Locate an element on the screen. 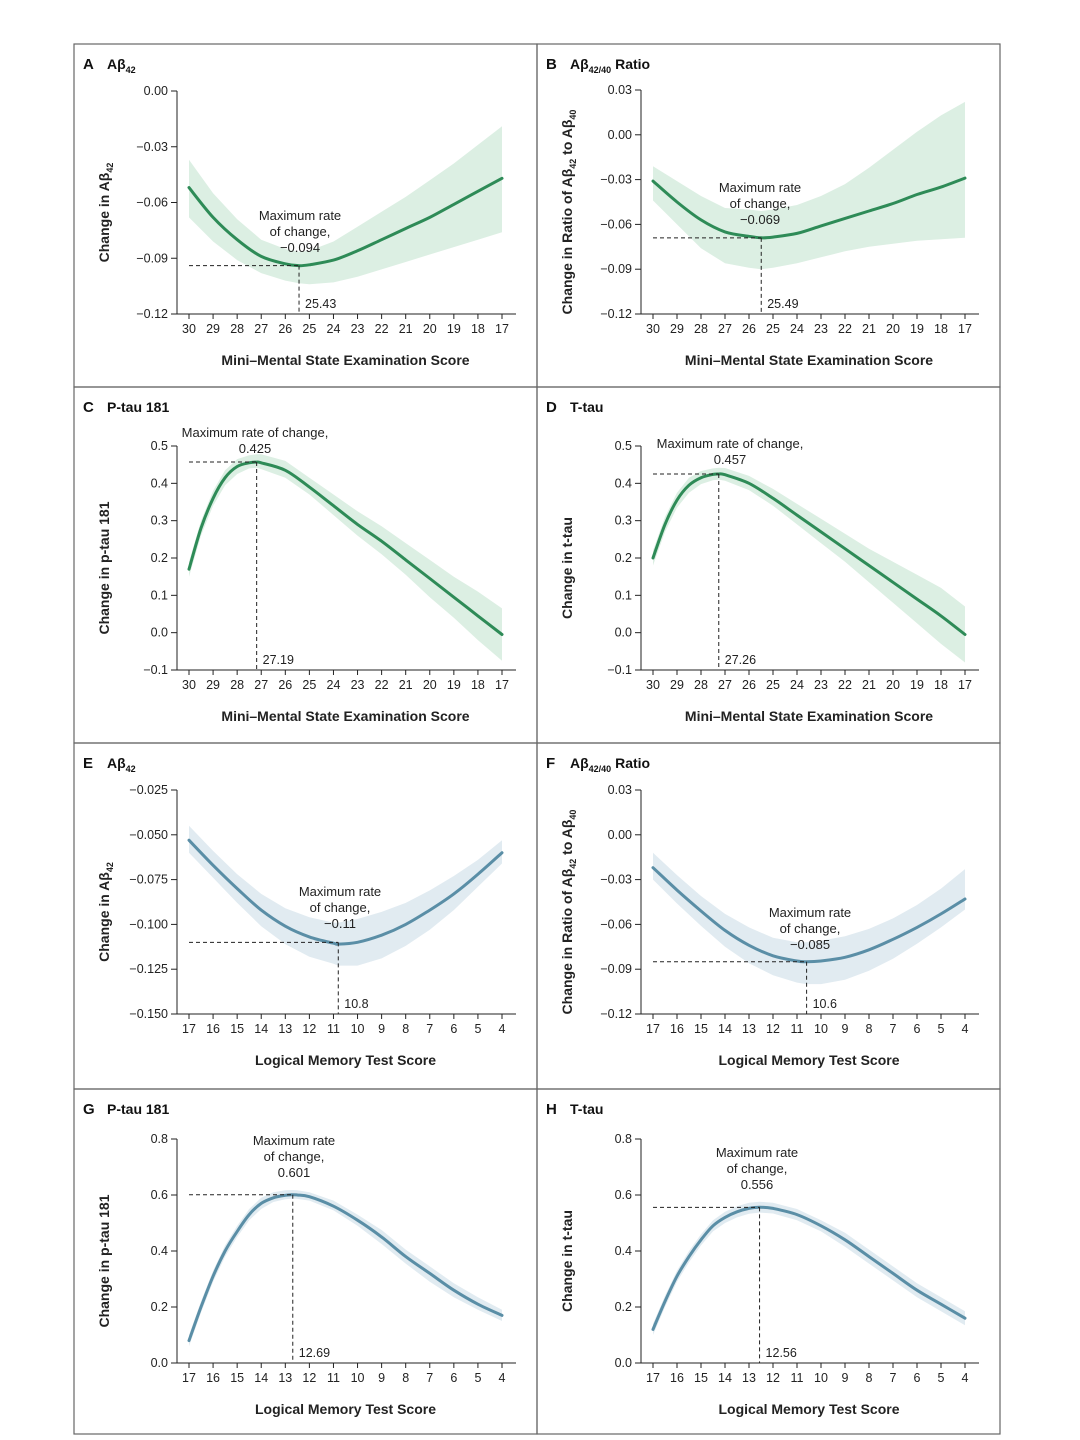  max-x-label: 25.49 is located at coordinates (782, 304).